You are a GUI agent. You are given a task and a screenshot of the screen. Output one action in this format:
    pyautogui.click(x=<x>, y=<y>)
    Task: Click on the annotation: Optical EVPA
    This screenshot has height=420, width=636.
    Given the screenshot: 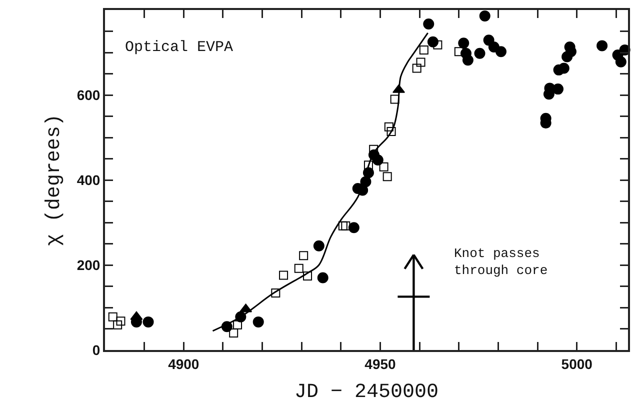 What is the action you would take?
    pyautogui.click(x=179, y=47)
    